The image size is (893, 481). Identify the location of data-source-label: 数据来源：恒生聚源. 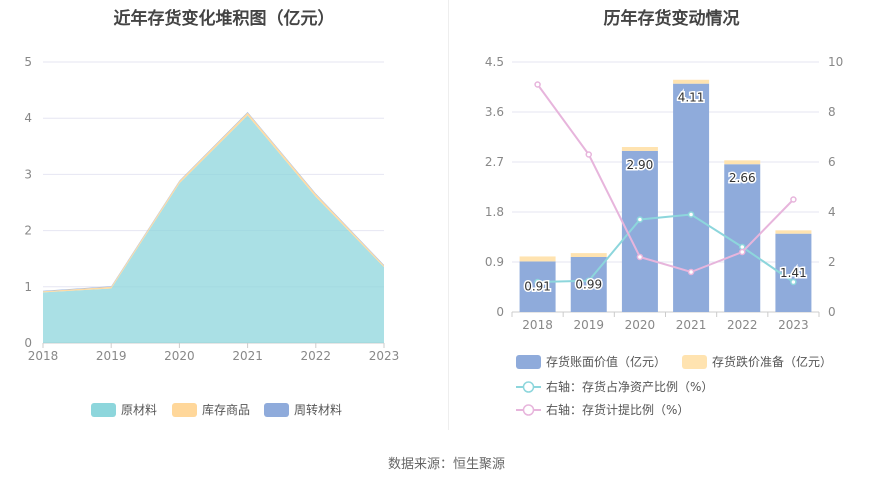
(446, 464).